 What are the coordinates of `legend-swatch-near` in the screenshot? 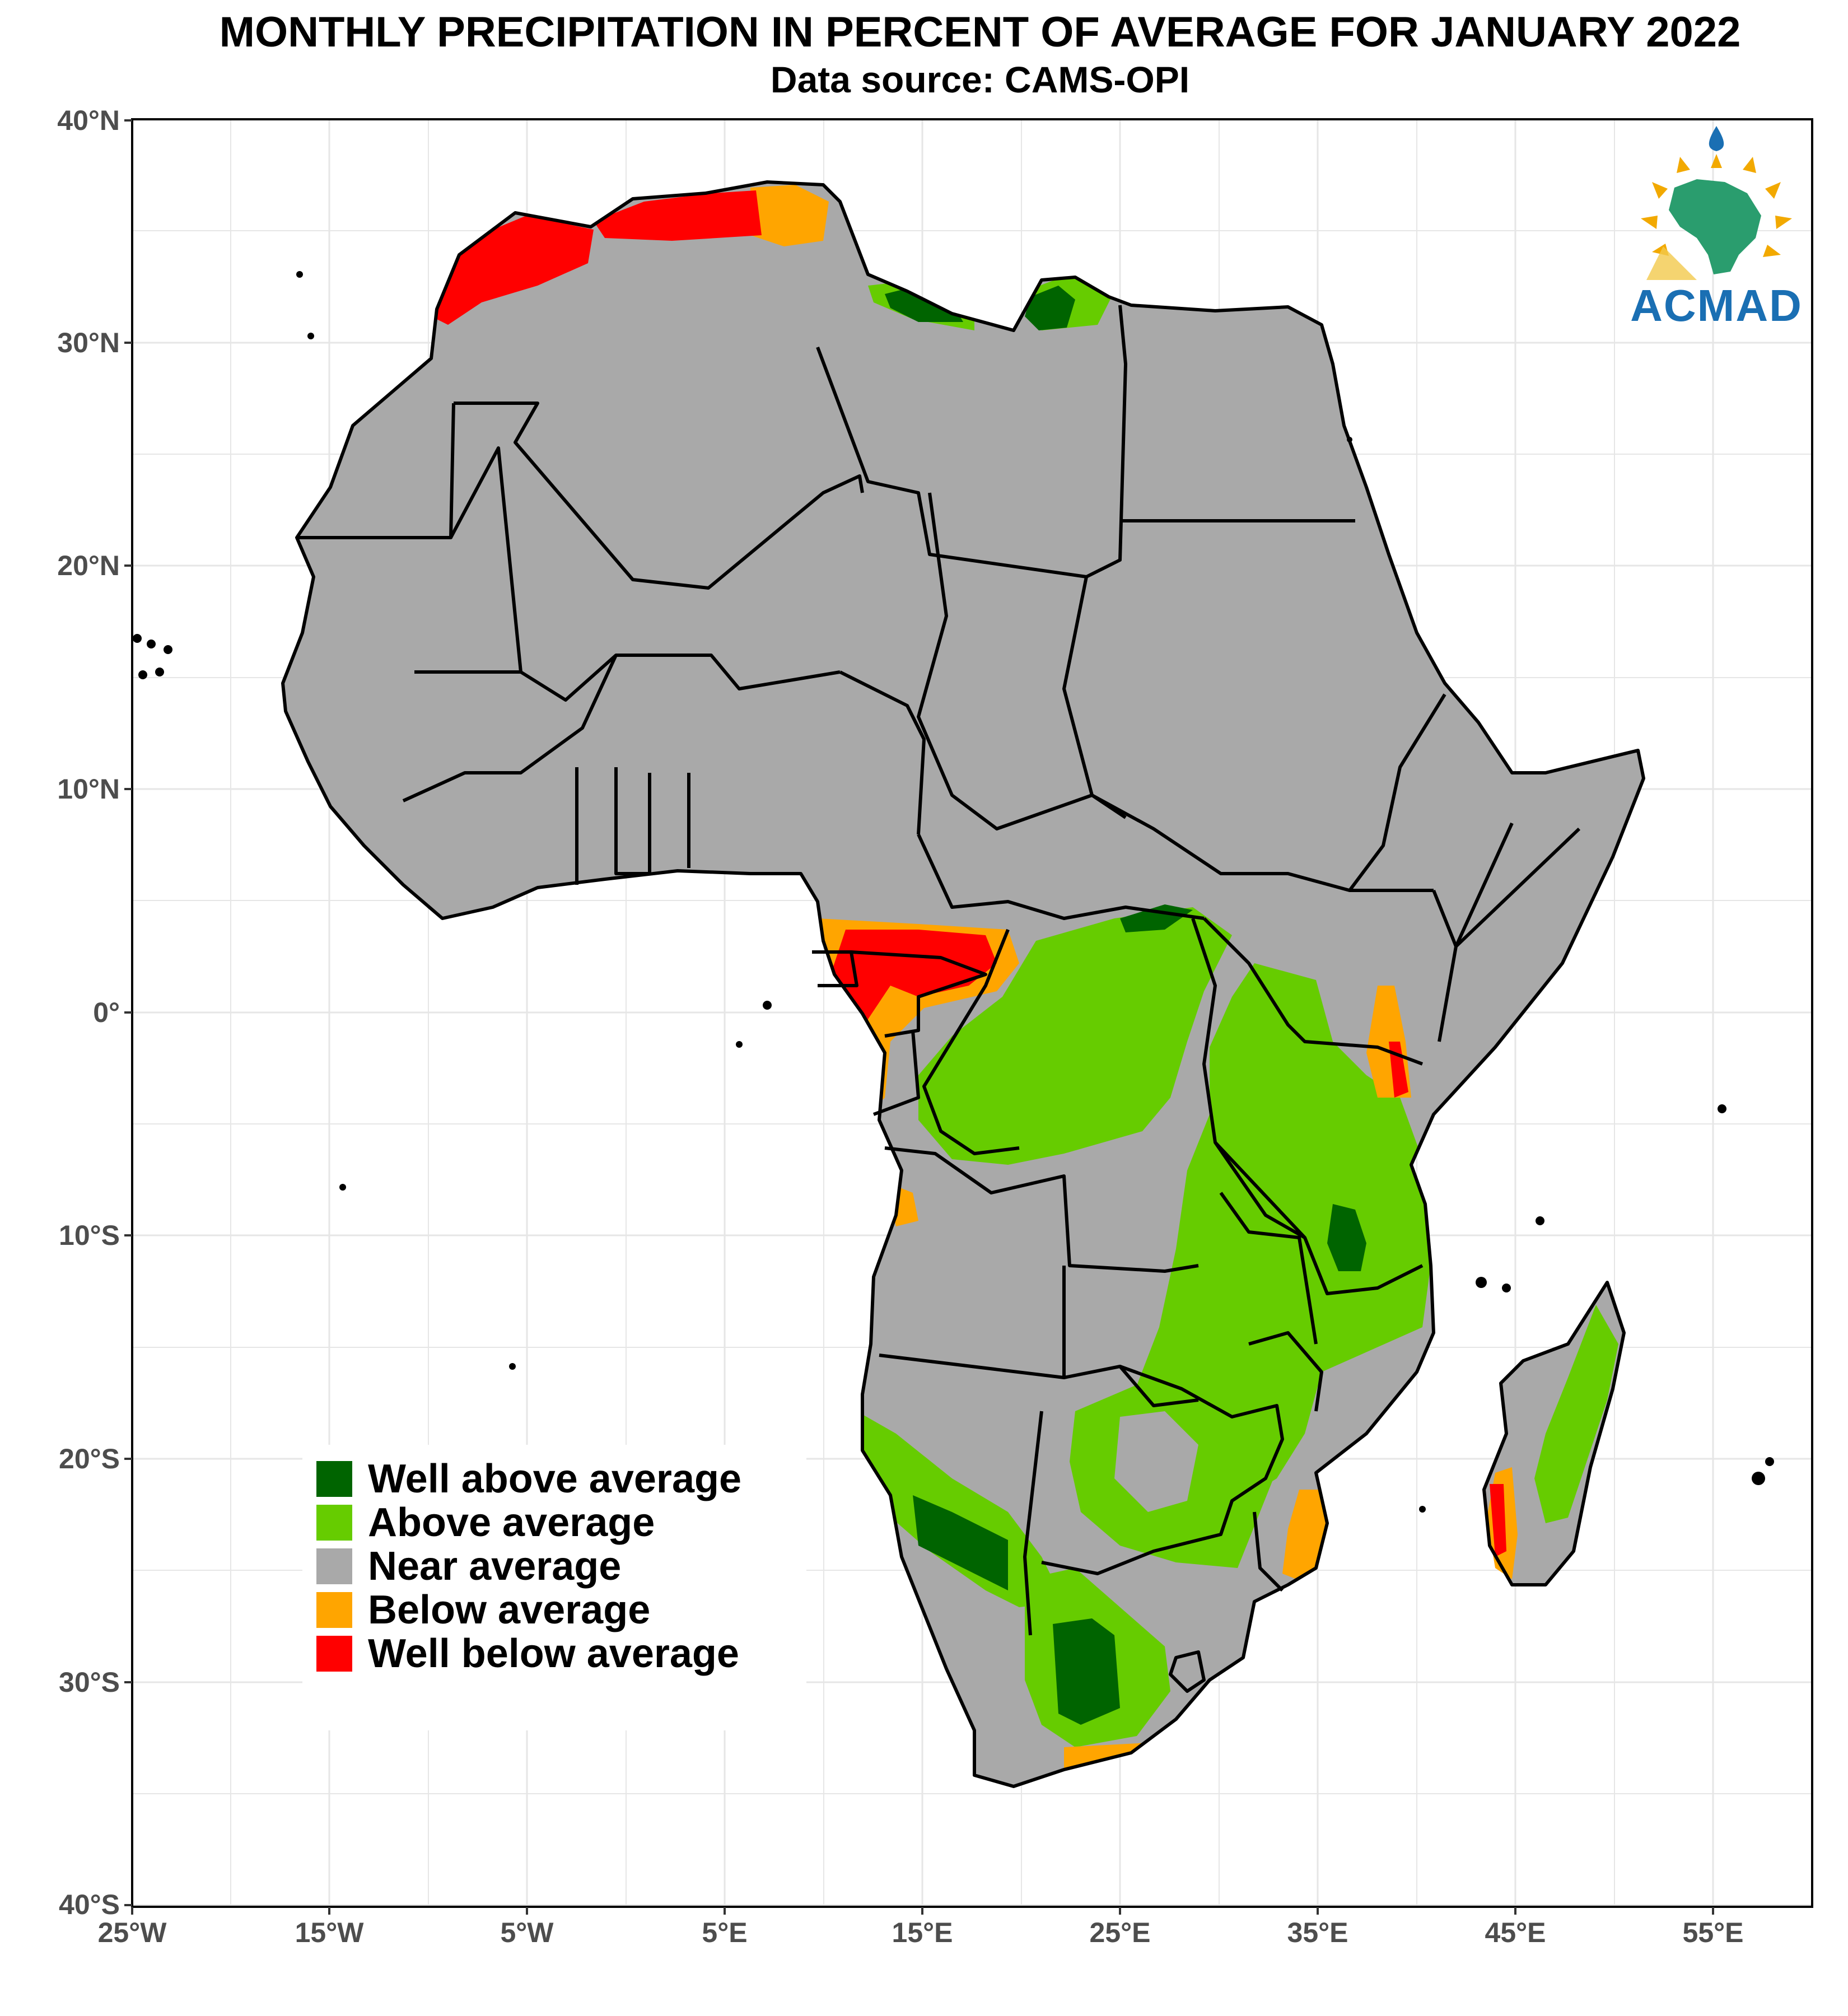 It's located at (334, 1566).